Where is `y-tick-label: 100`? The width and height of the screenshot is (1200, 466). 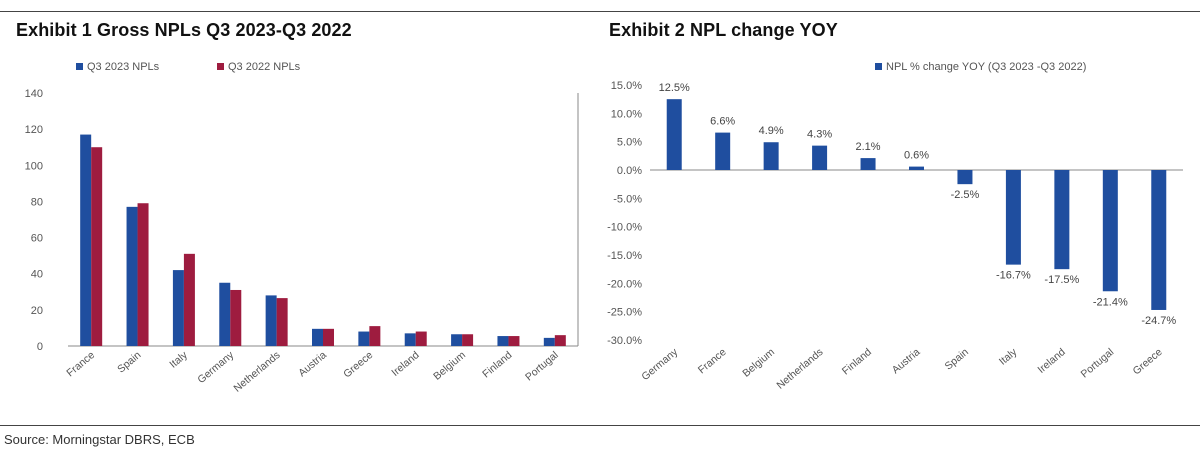 y-tick-label: 100 is located at coordinates (34, 166).